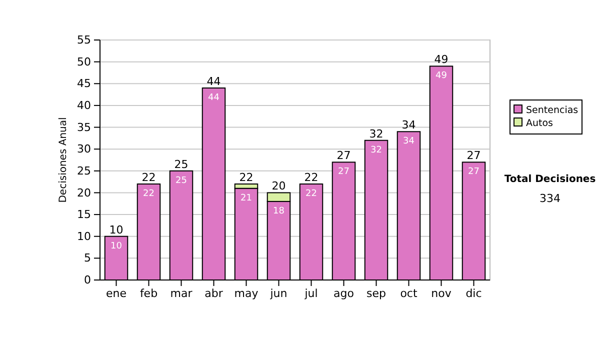  I want to click on x-tick-label: oct, so click(409, 293).